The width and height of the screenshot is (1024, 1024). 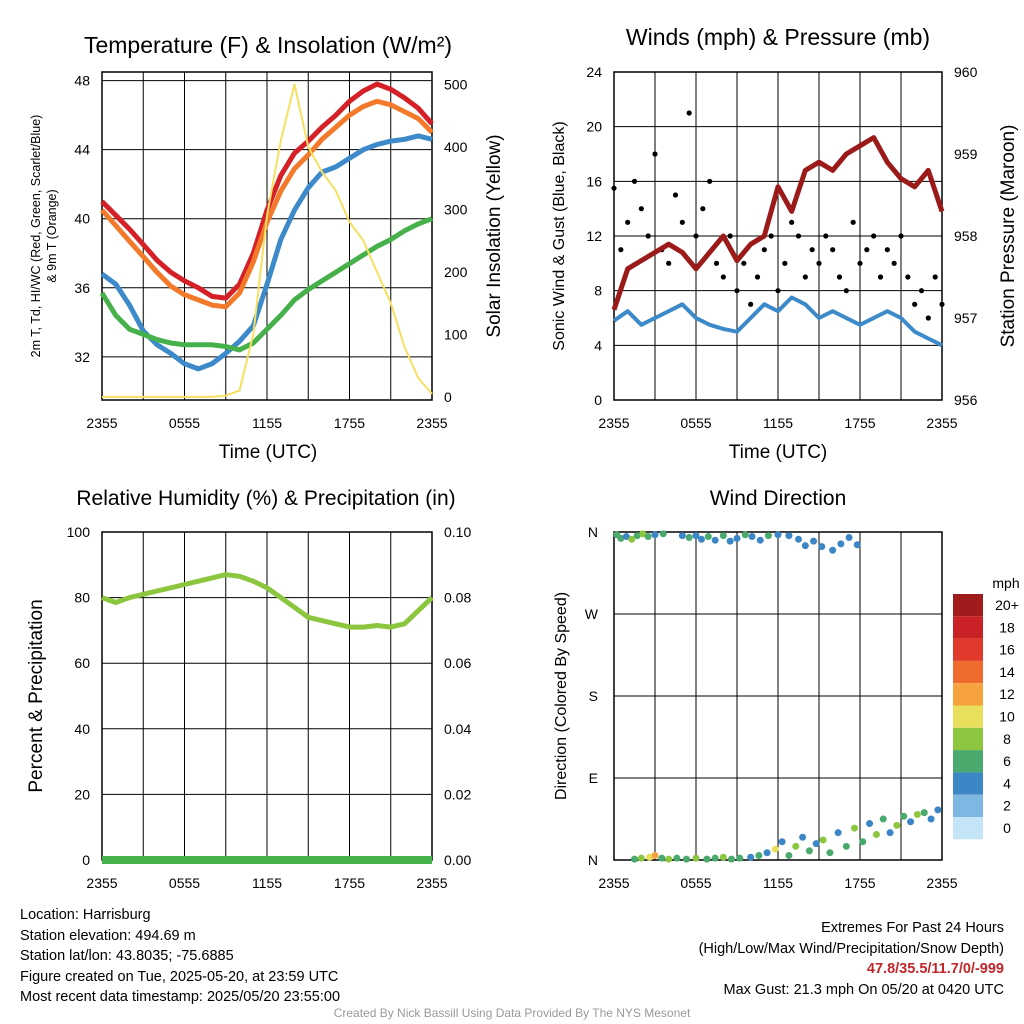 What do you see at coordinates (778, 452) in the screenshot?
I see `wind-xlabel: Time (UTC)` at bounding box center [778, 452].